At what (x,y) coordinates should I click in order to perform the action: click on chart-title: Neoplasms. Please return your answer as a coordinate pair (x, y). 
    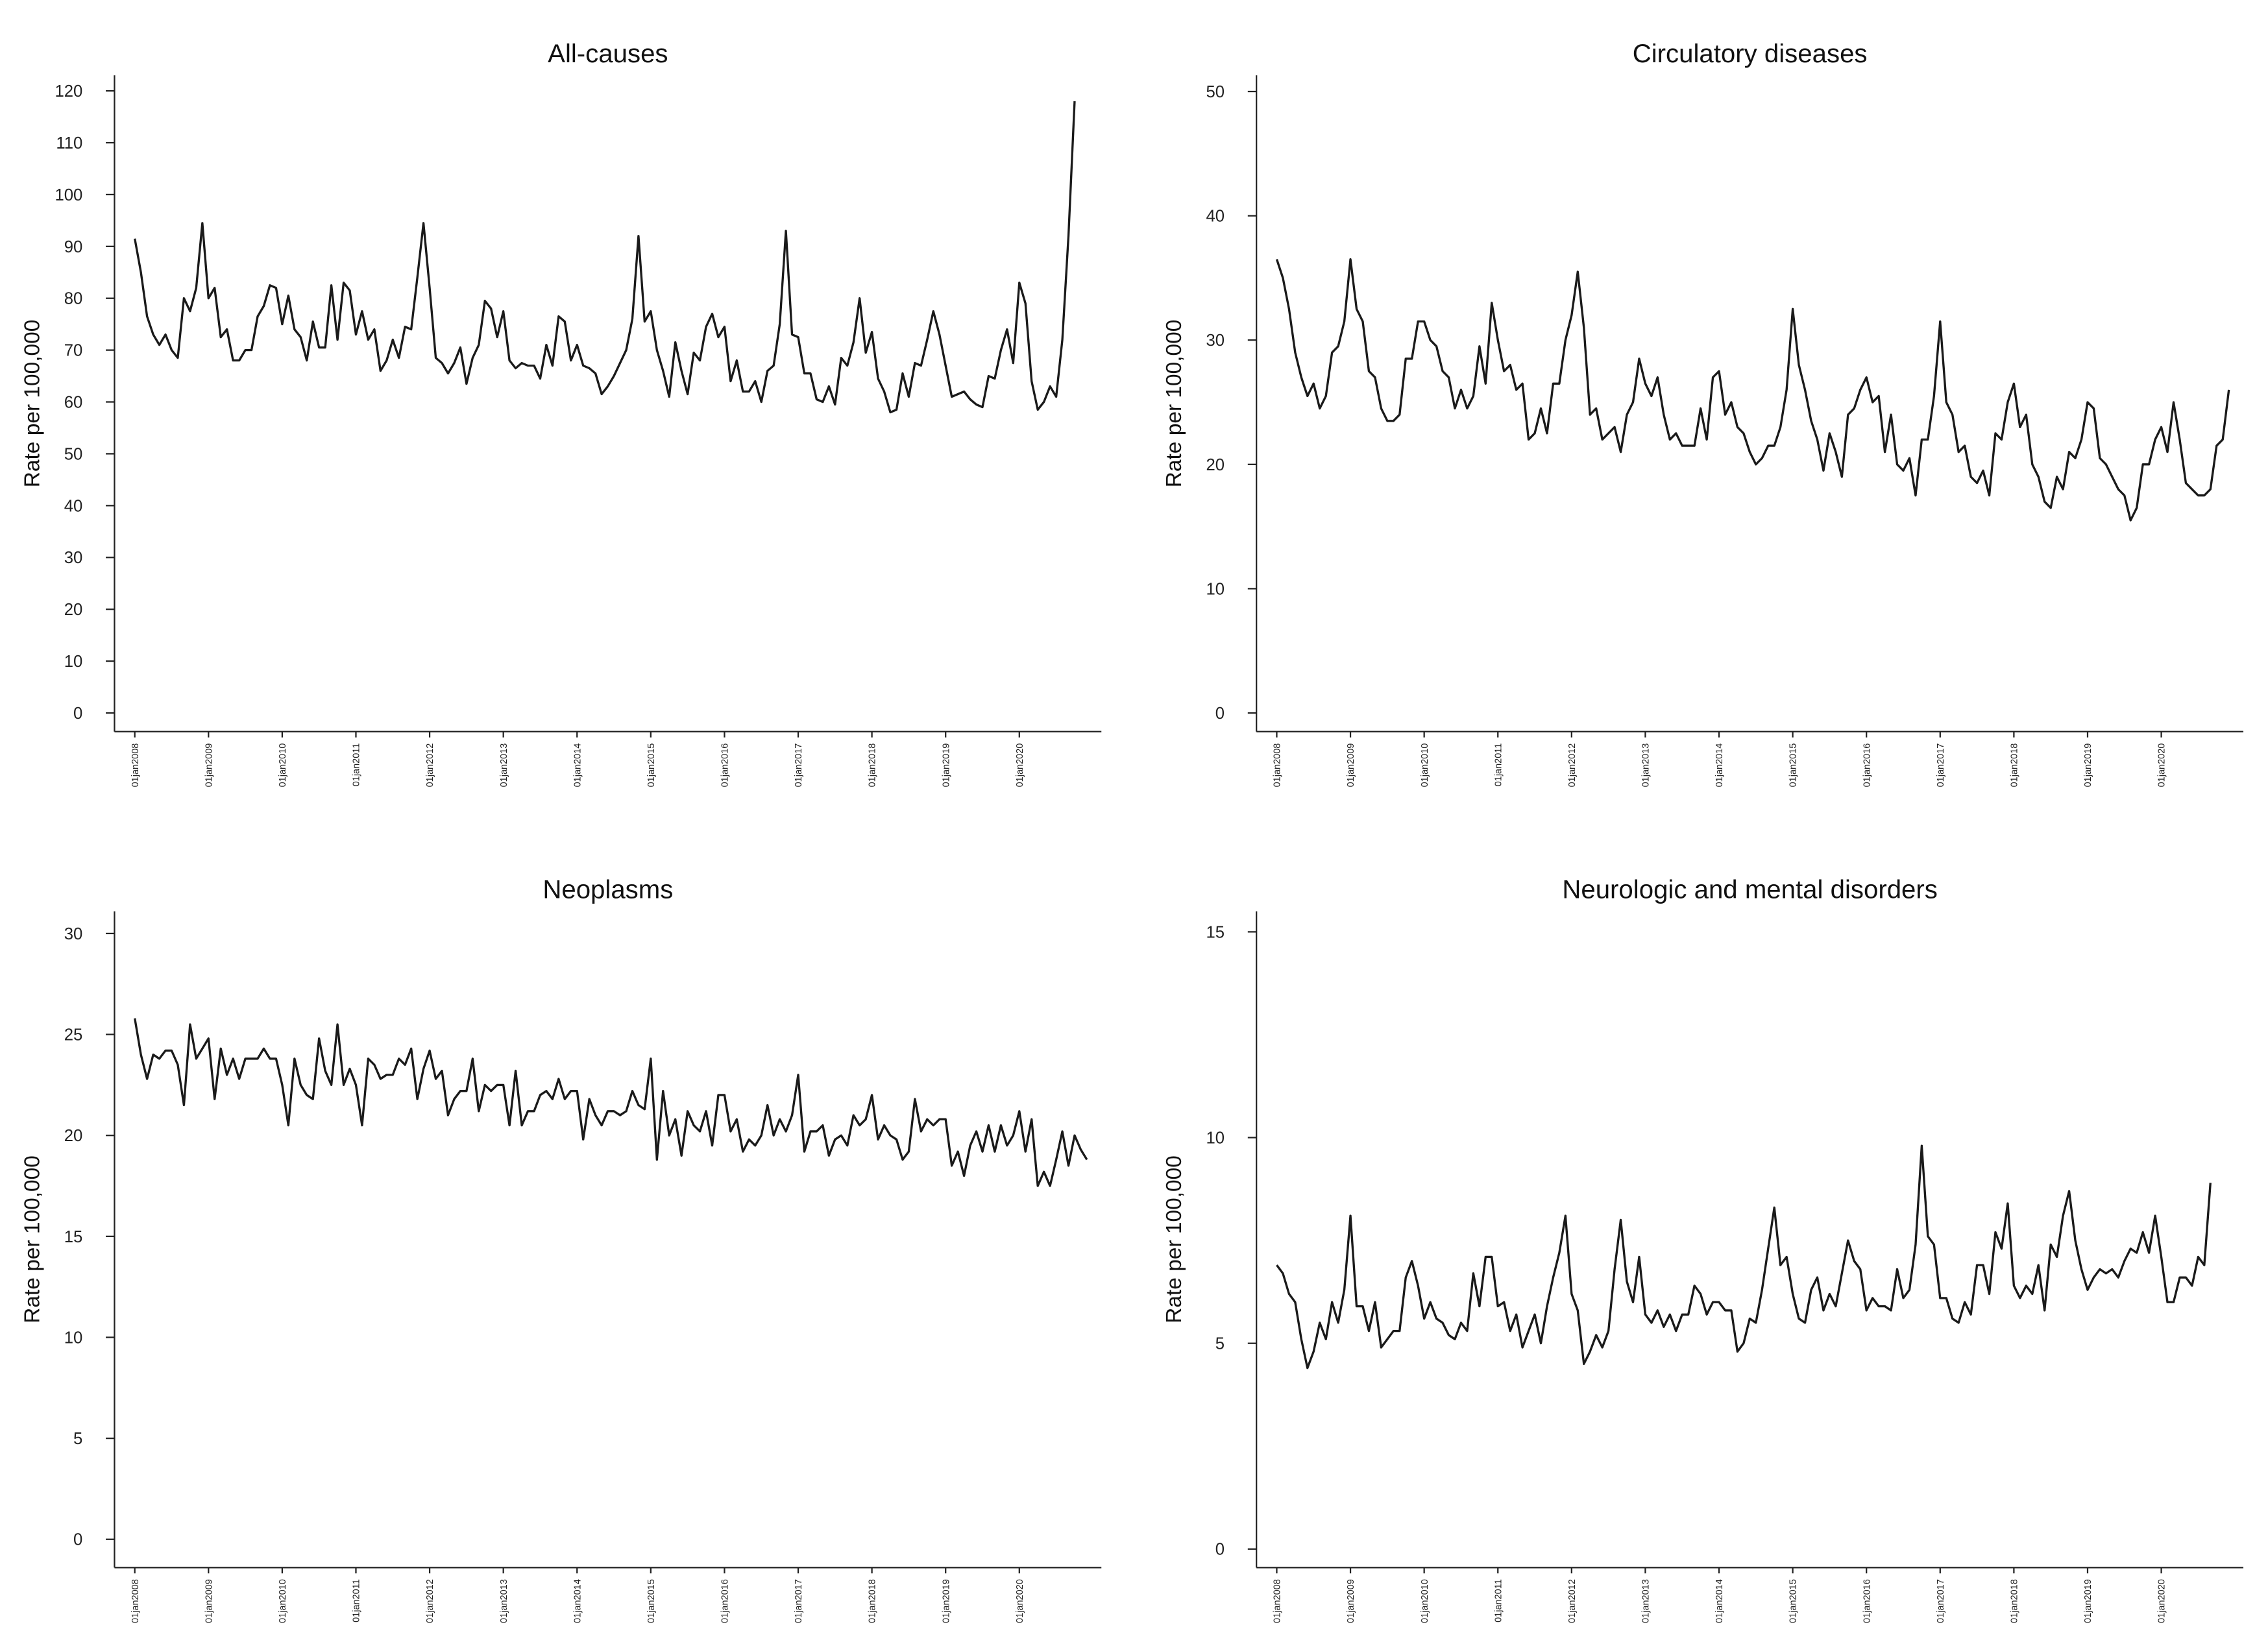
    Looking at the image, I should click on (608, 890).